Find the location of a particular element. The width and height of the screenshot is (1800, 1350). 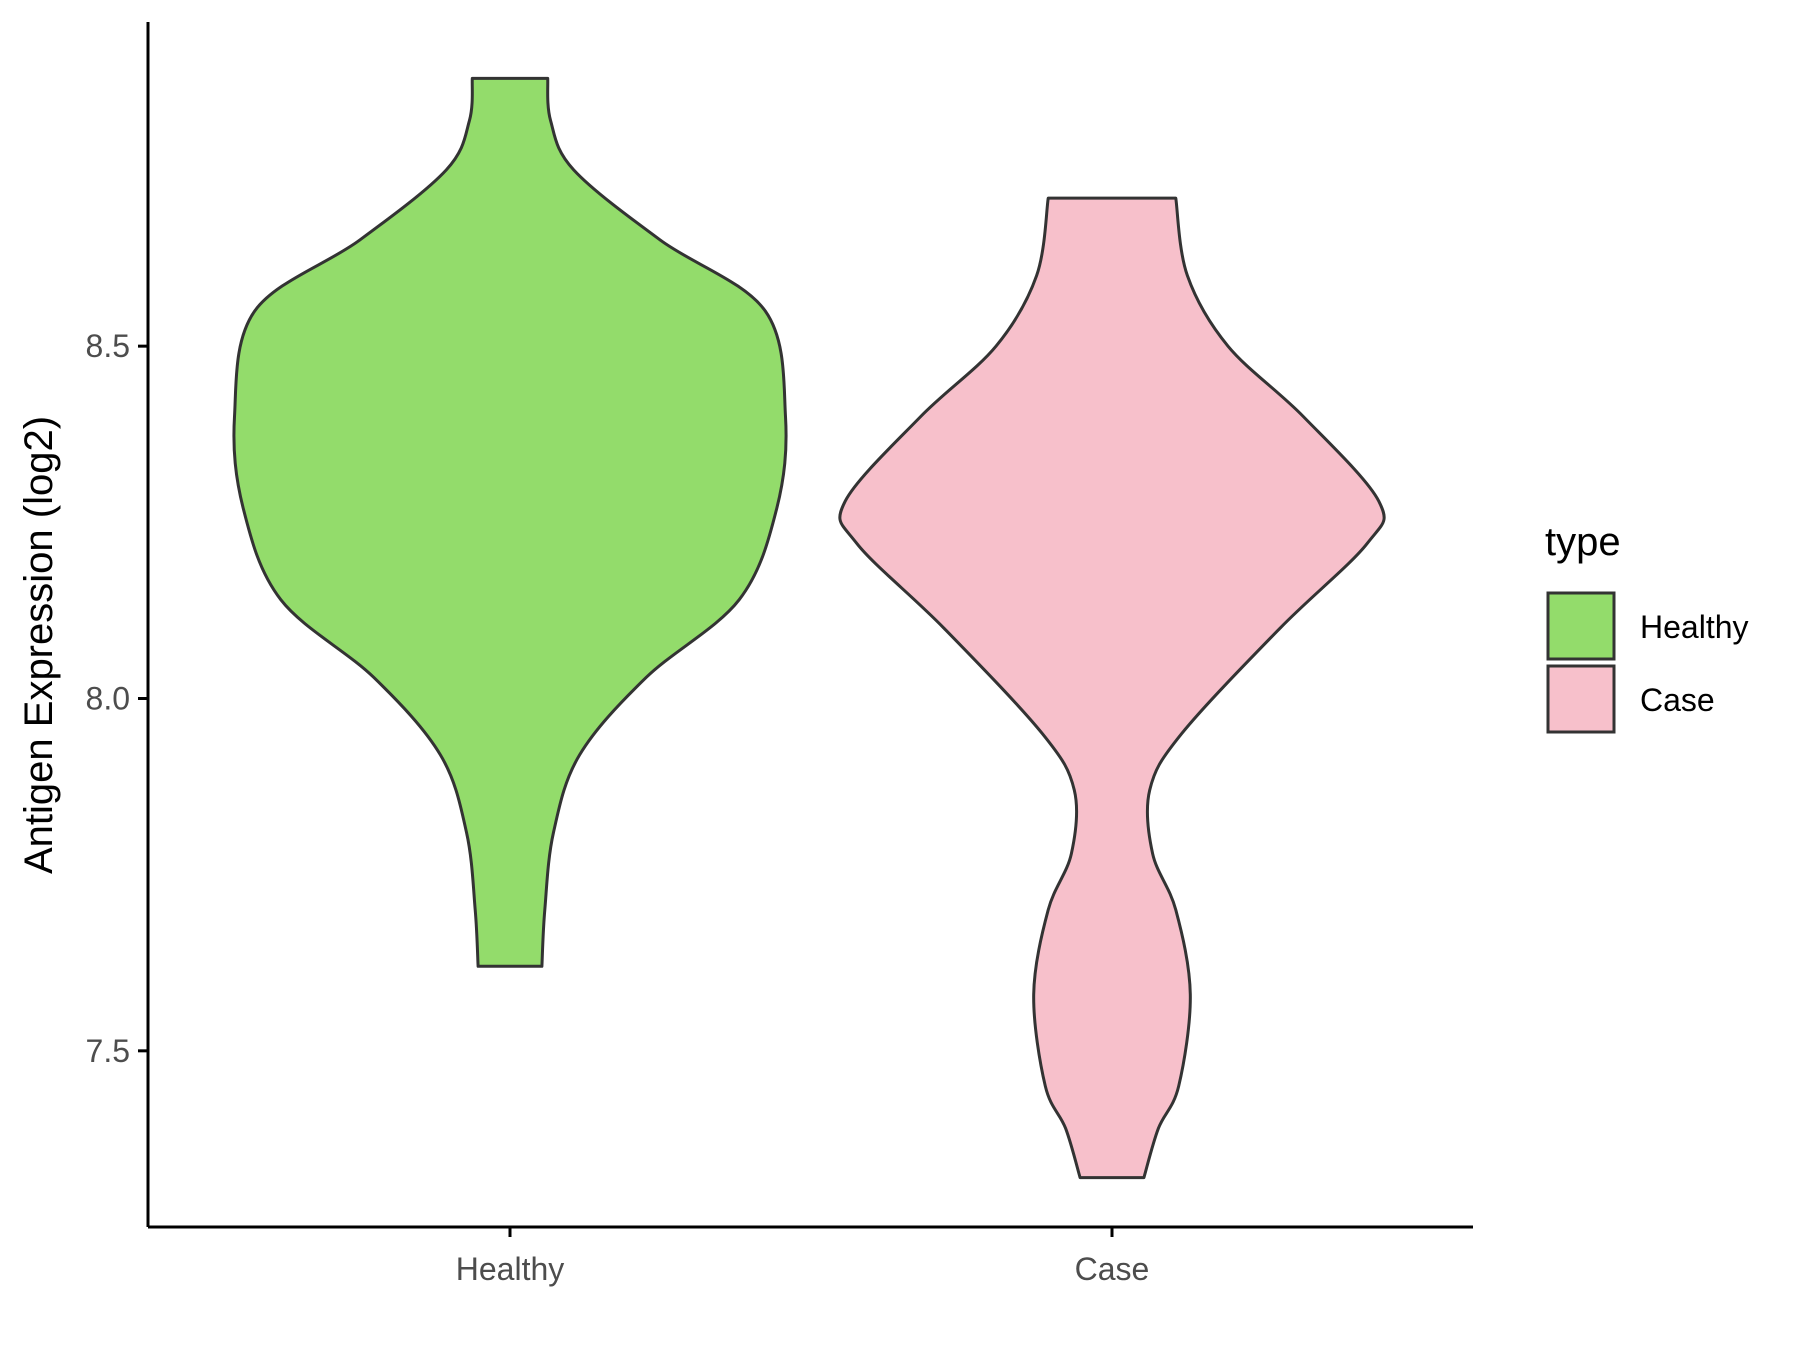

x-tick-label: Case is located at coordinates (1112, 1269).